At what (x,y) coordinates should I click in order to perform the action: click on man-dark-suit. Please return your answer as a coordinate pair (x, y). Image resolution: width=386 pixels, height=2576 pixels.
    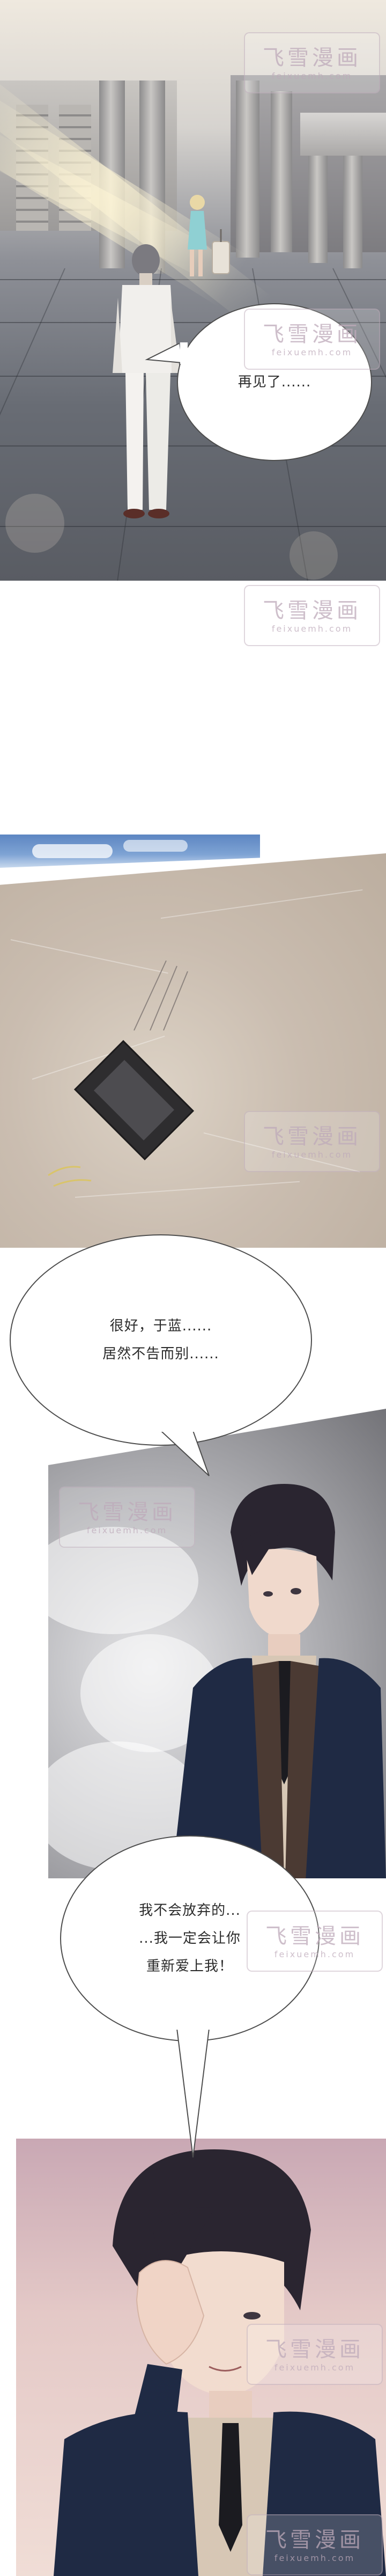
    Looking at the image, I should click on (279, 1681).